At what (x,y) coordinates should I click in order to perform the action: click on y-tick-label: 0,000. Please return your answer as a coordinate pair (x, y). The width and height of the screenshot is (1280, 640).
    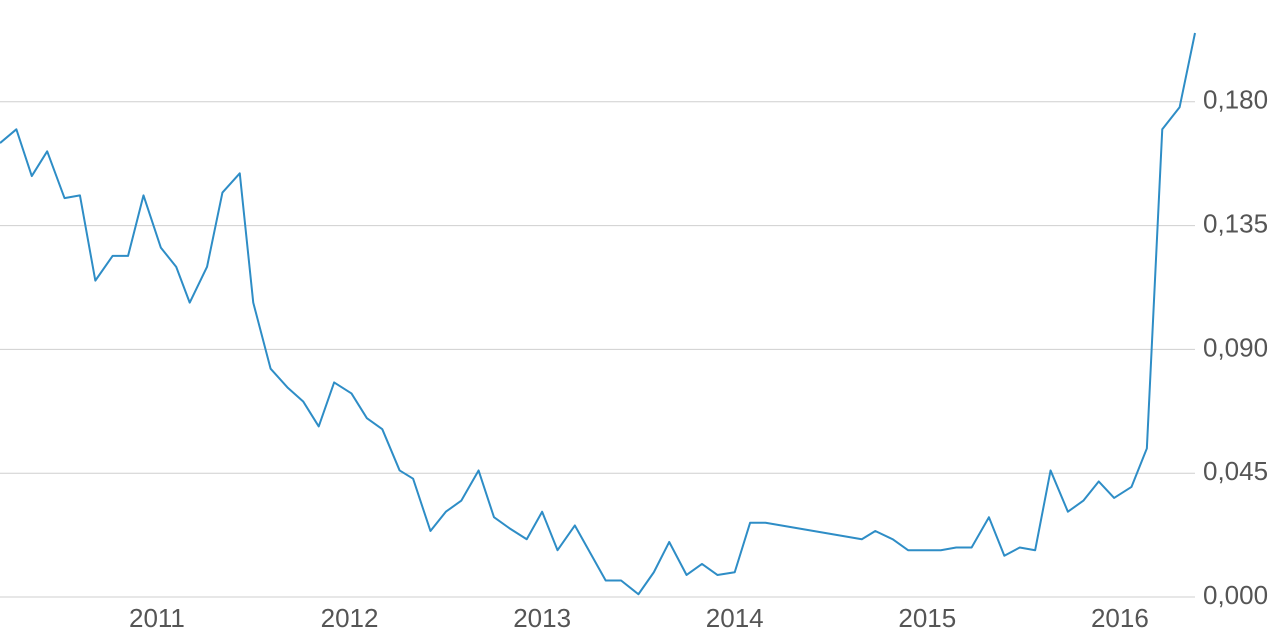
    Looking at the image, I should click on (1235, 595).